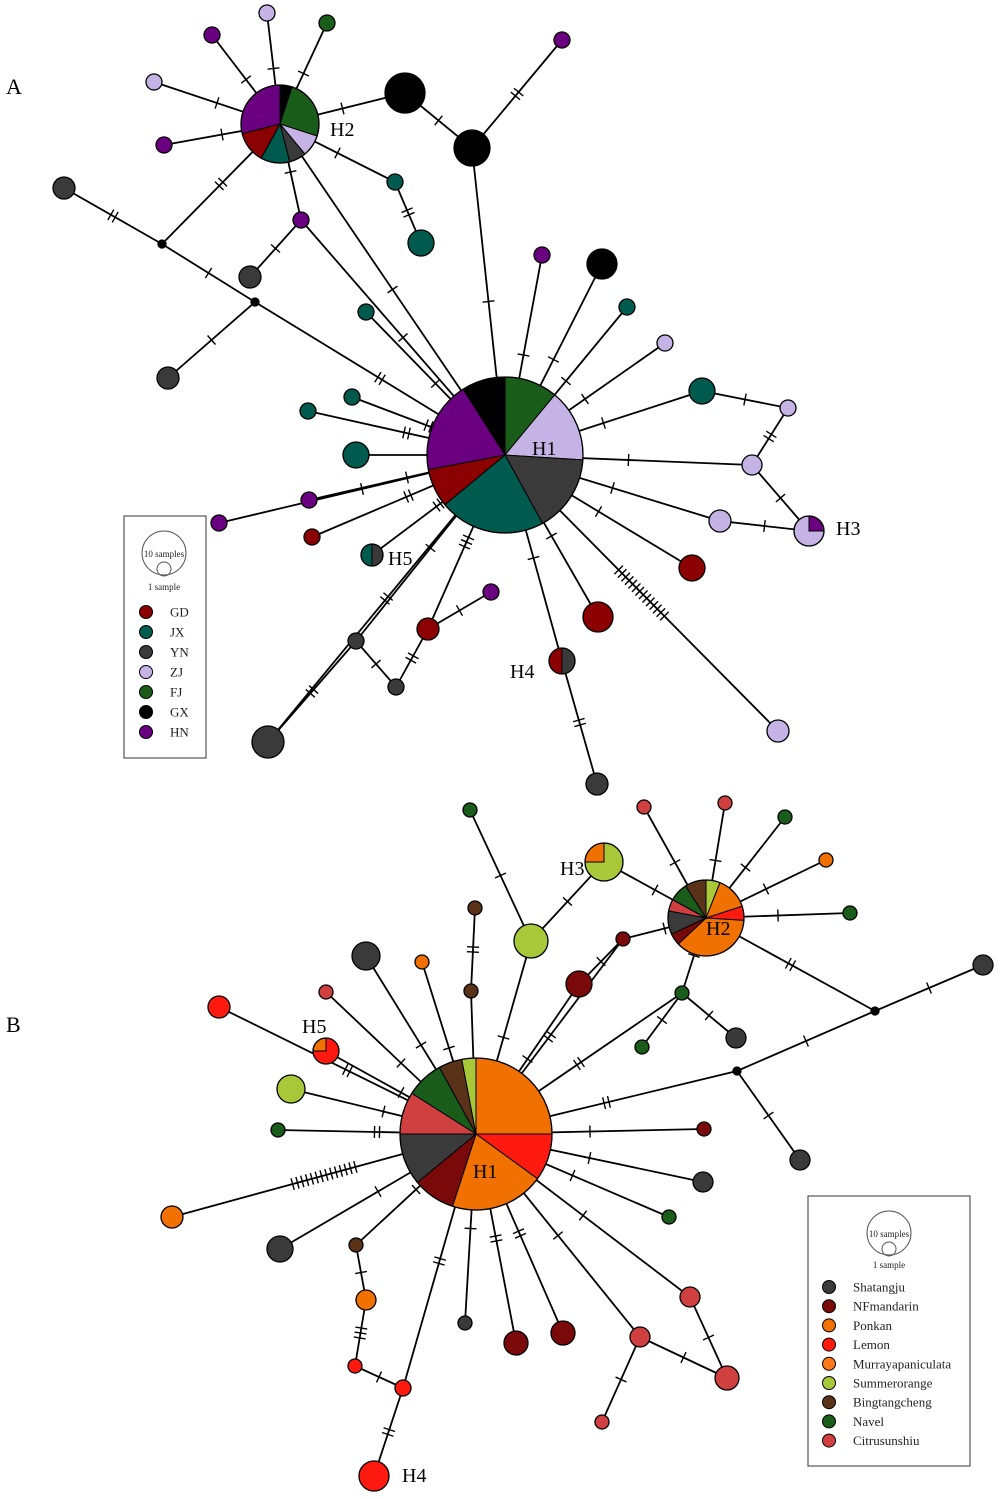 This screenshot has height=1499, width=1000. I want to click on panel-b-edge-39-tick, so click(662, 1020).